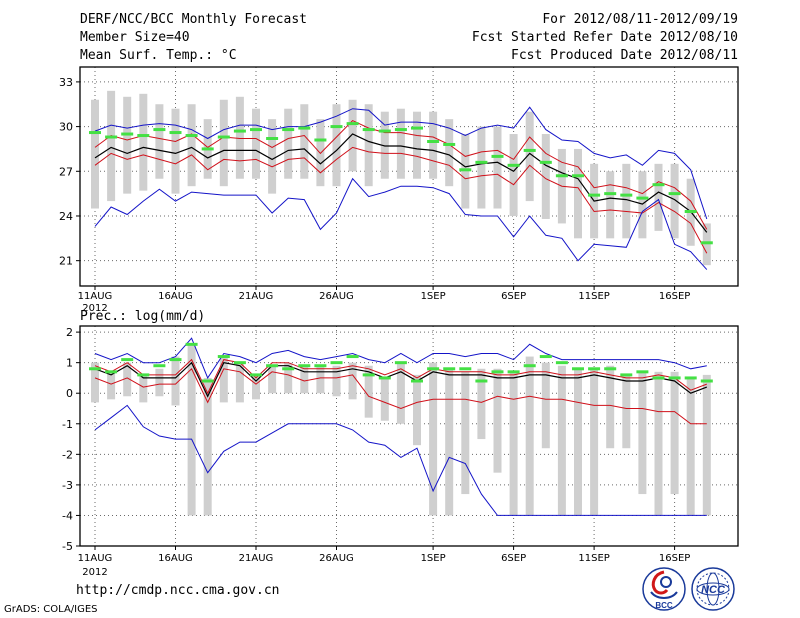  Describe the element at coordinates (664, 589) in the screenshot. I see `bcc-logo: BCC` at that location.